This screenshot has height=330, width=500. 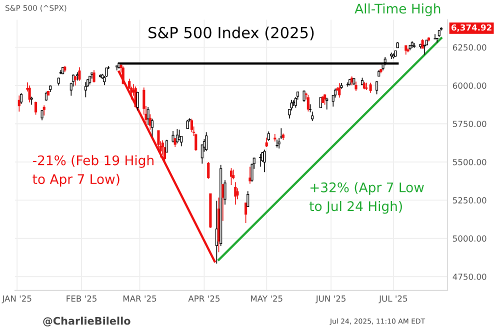 I want to click on annotation: -21% (Feb 19 High to Apr 7 Low), so click(x=93, y=171).